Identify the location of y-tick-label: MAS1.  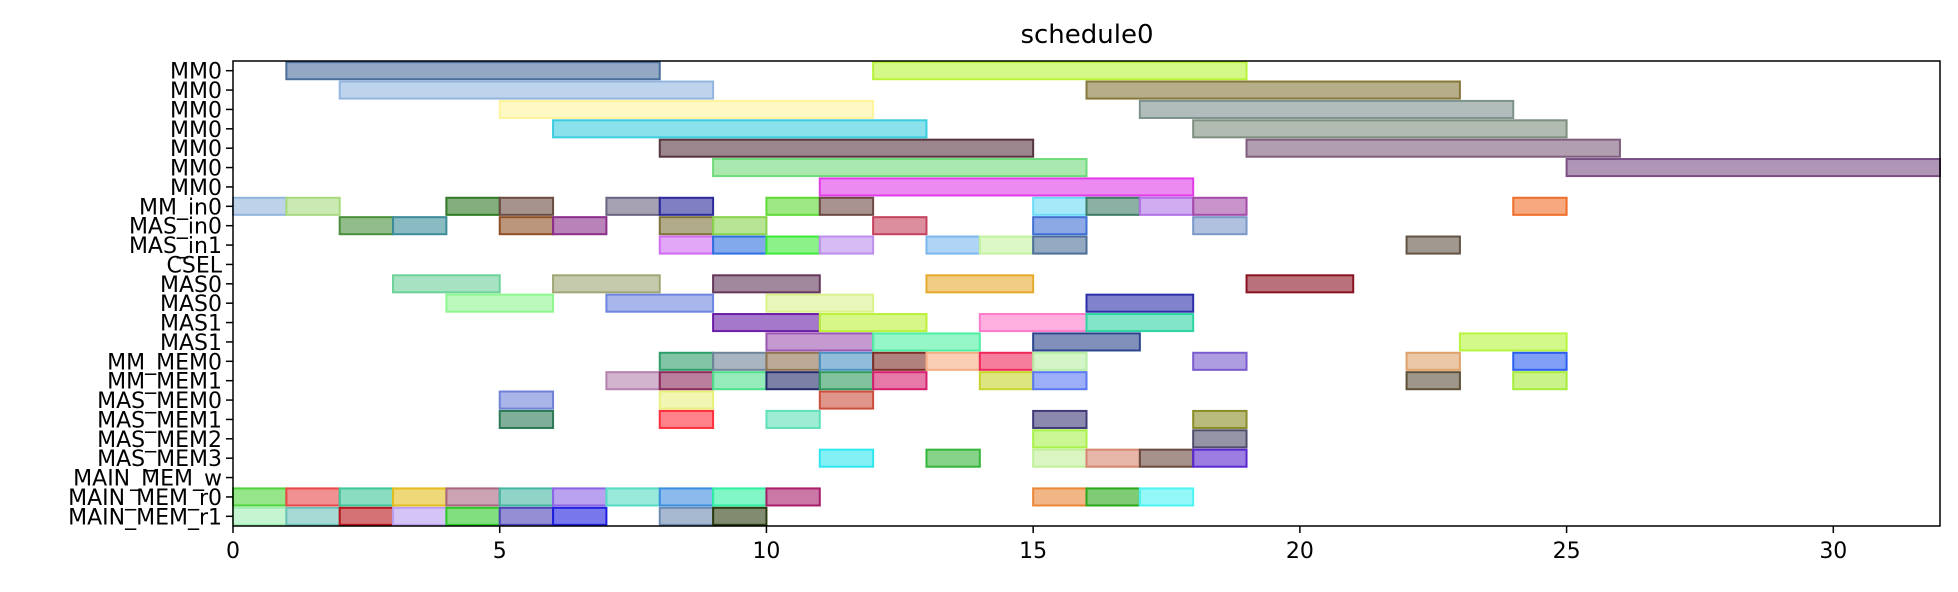
(191, 324).